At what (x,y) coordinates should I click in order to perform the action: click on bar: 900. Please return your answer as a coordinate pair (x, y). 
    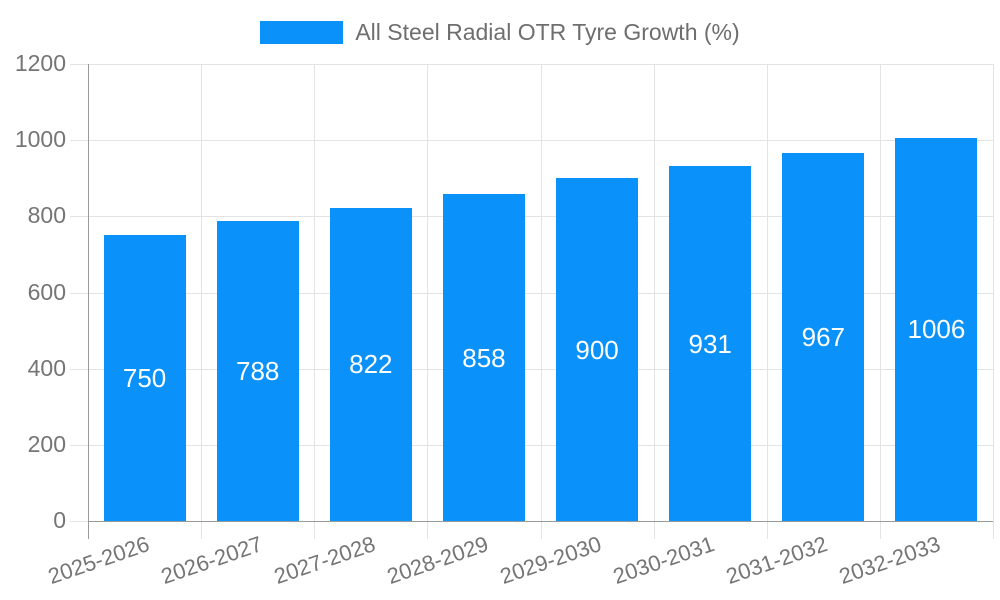
    Looking at the image, I should click on (597, 349).